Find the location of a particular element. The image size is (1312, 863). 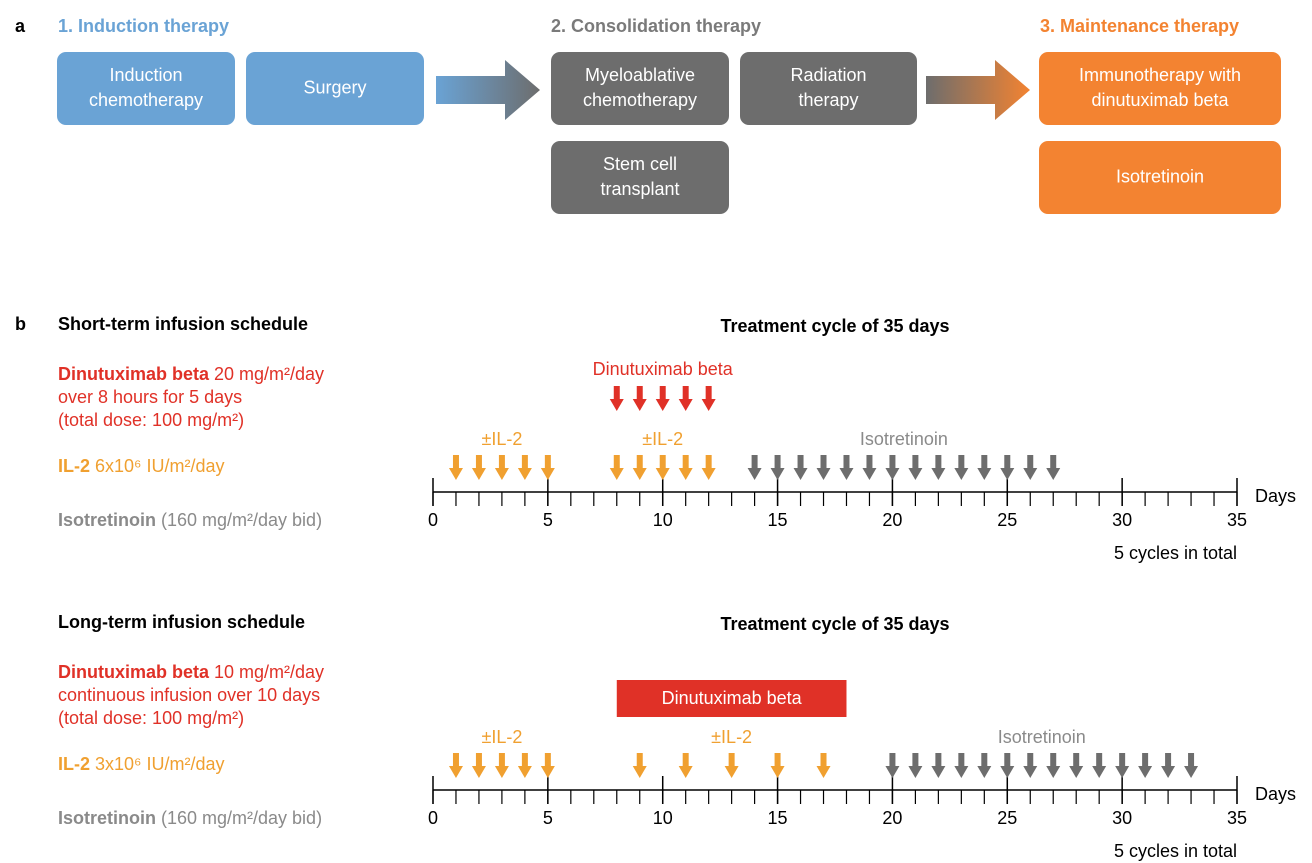

drug-dose: 3x10⁶ IU/m²/day is located at coordinates (157, 764).